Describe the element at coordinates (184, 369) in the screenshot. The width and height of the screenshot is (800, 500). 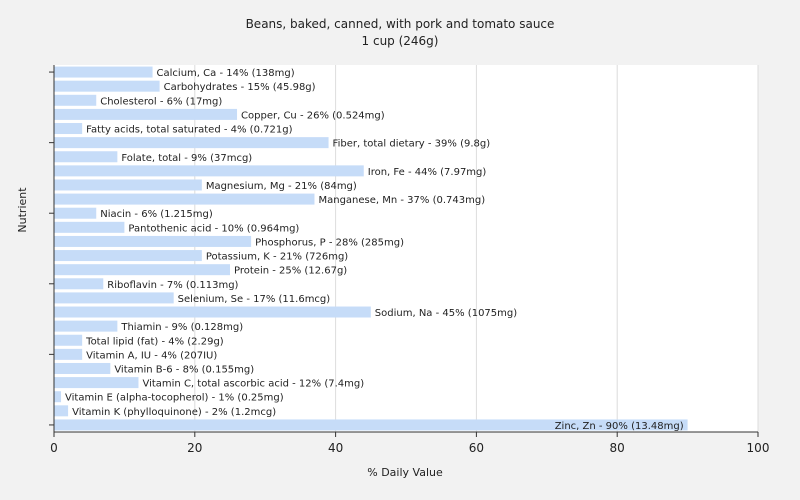
I see `bar-label: Vitamin B-6 - 8% (0.155mg)` at that location.